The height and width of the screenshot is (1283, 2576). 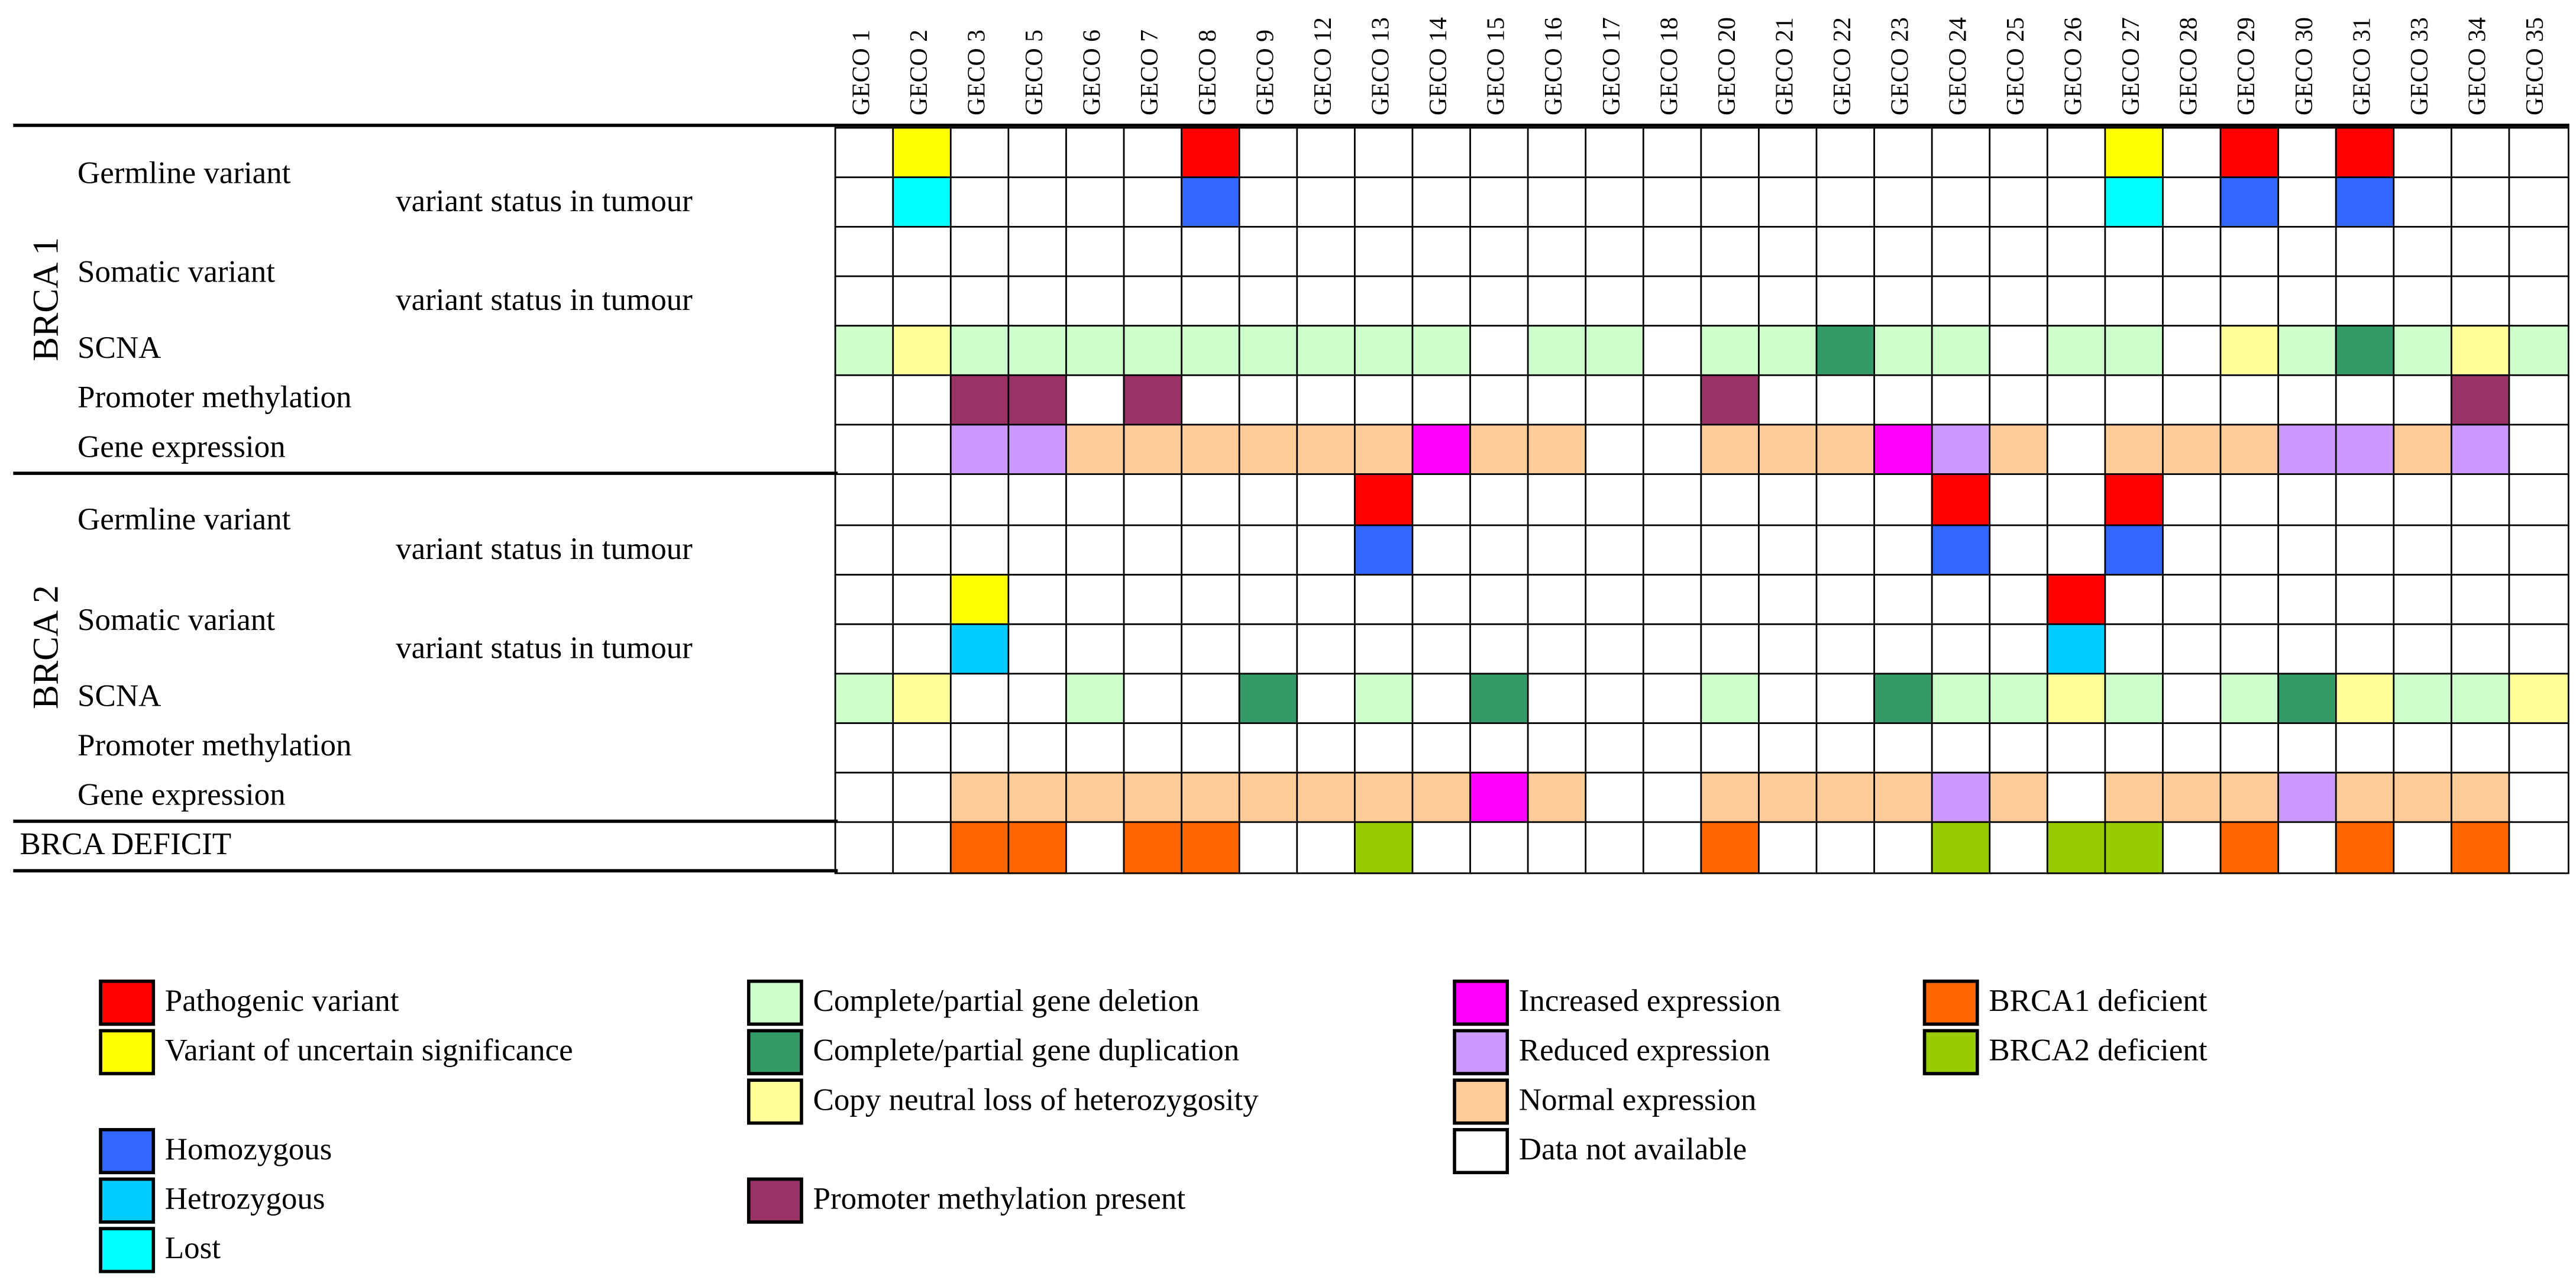 What do you see at coordinates (1616, 1003) in the screenshot?
I see `legend-item: Increased expression` at bounding box center [1616, 1003].